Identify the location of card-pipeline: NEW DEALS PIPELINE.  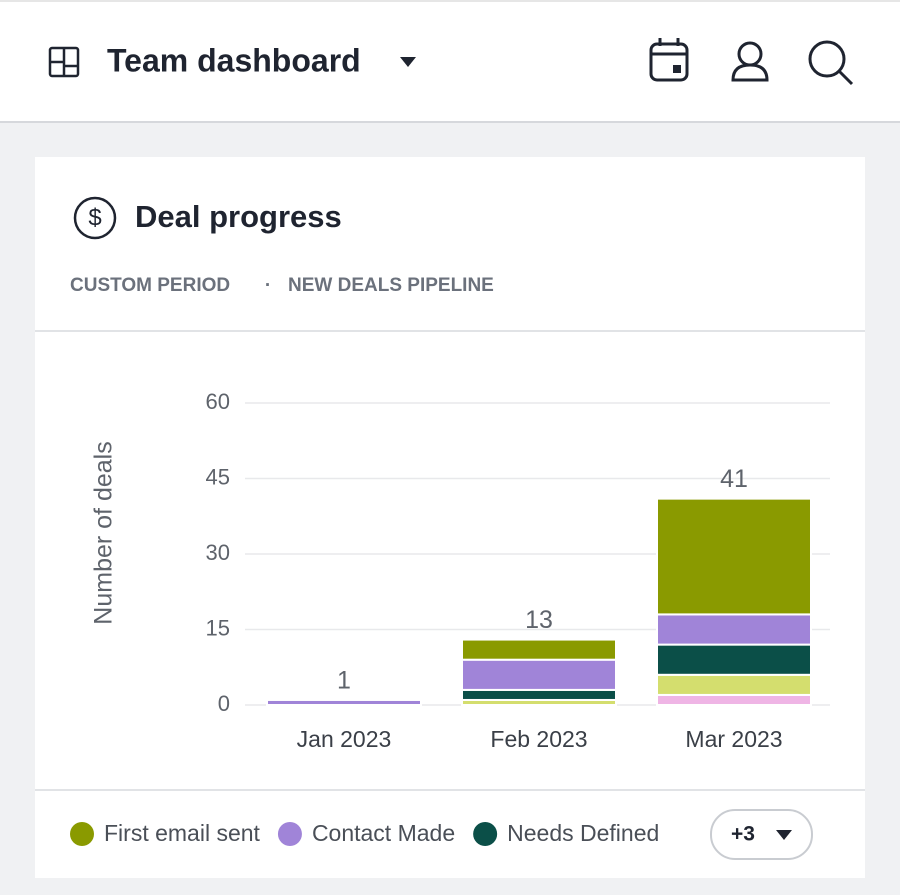
(391, 285).